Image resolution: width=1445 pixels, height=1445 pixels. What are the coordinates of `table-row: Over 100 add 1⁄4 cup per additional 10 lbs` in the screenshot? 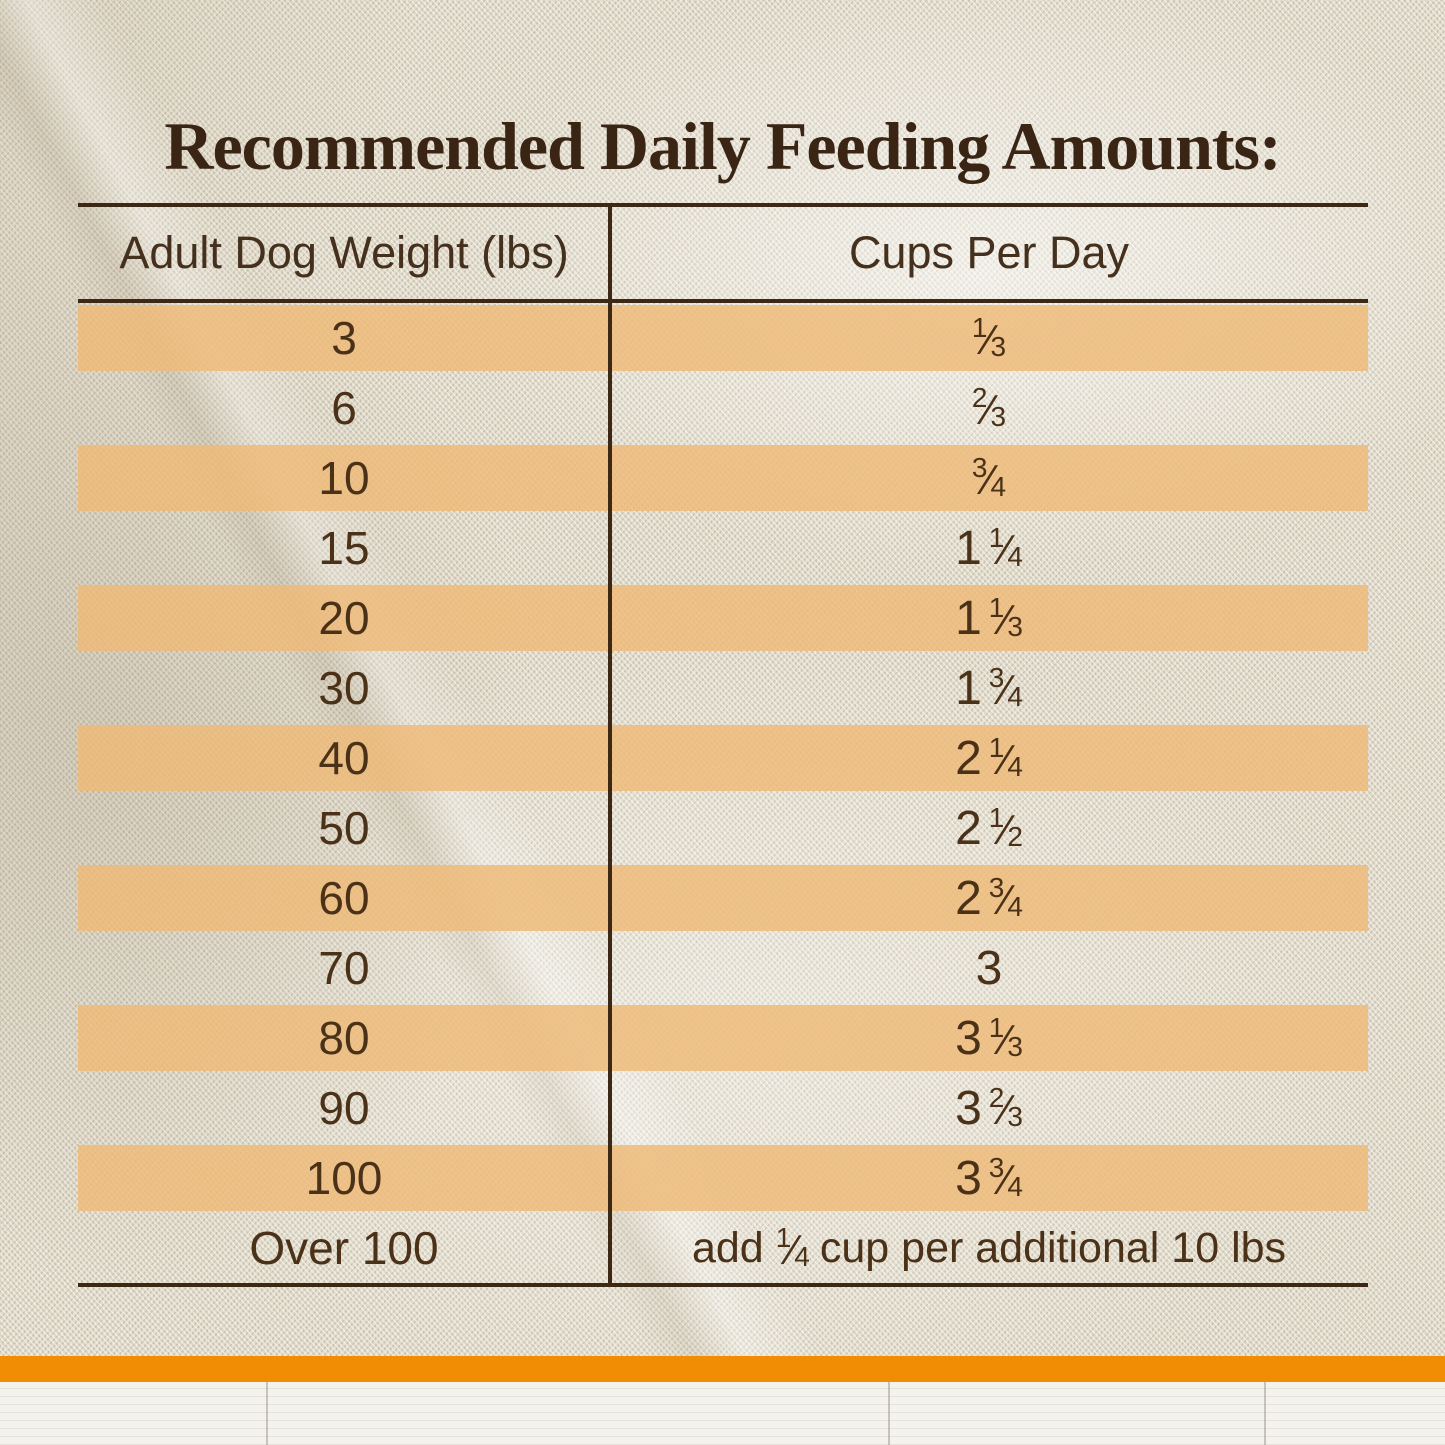 It's located at (723, 1248).